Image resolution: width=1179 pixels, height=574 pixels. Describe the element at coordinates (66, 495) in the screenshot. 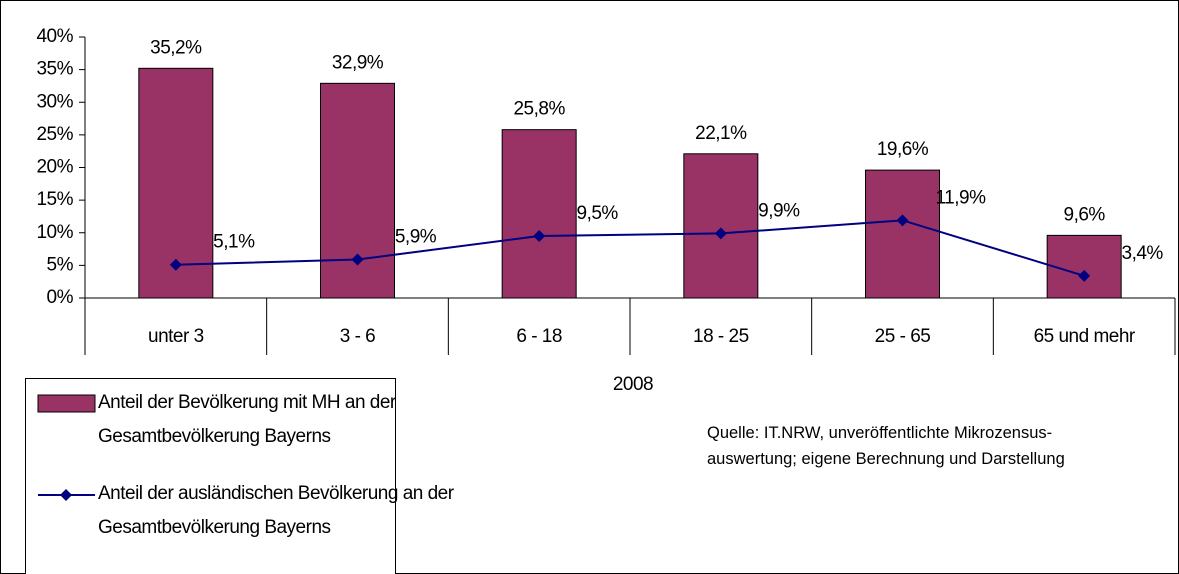

I see `legend-marker` at that location.